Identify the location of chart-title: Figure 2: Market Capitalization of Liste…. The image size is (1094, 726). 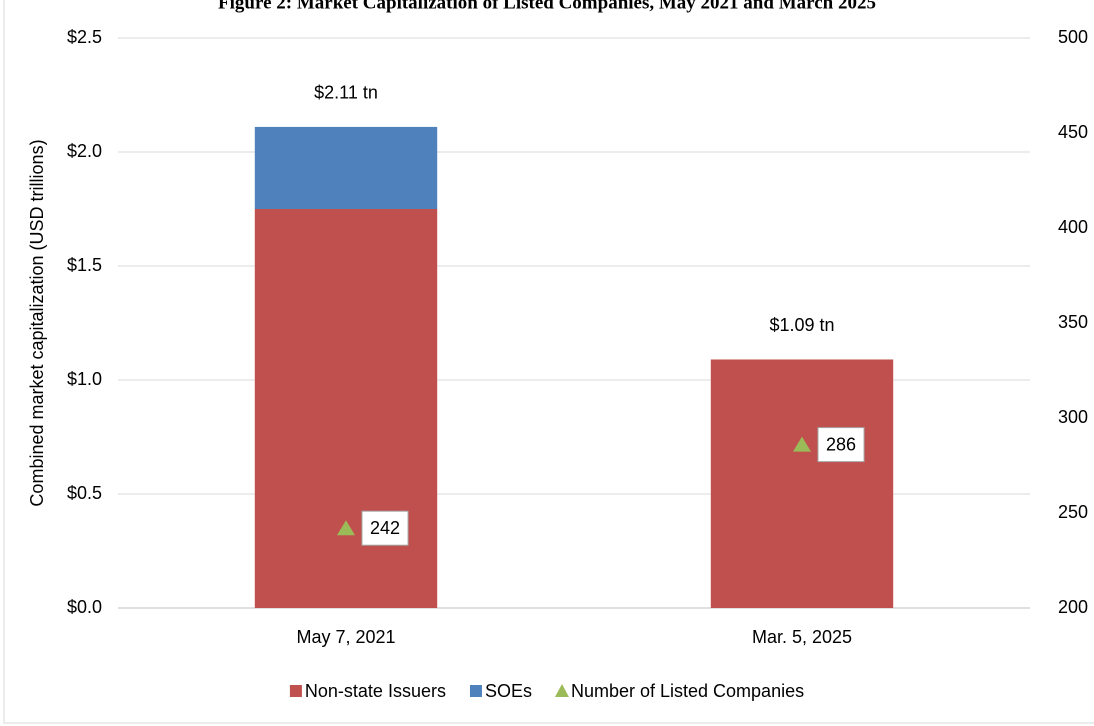
(547, 6).